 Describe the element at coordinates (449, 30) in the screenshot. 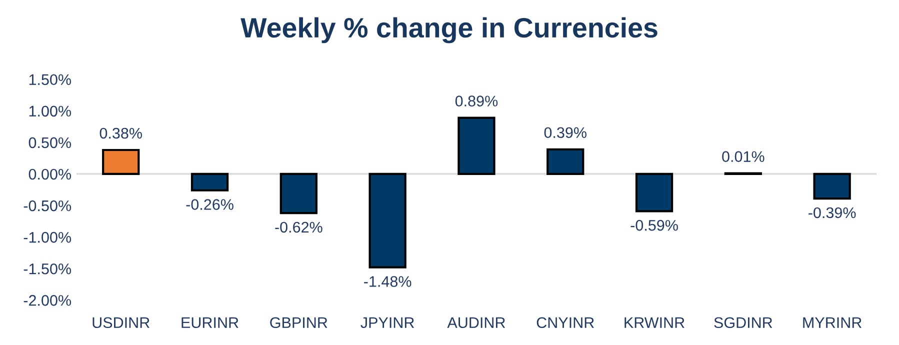

I see `chart-title: Weekly % change in Currencies` at that location.